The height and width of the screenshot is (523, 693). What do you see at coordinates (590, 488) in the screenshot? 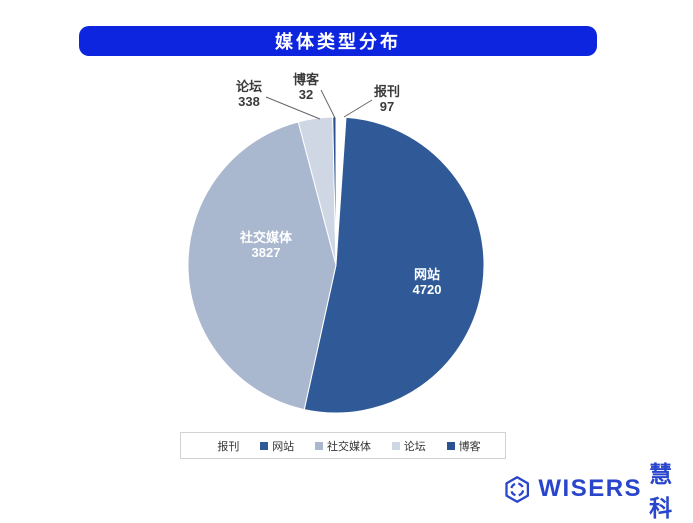
I see `wisers-logo-text-en: WISERS` at bounding box center [590, 488].